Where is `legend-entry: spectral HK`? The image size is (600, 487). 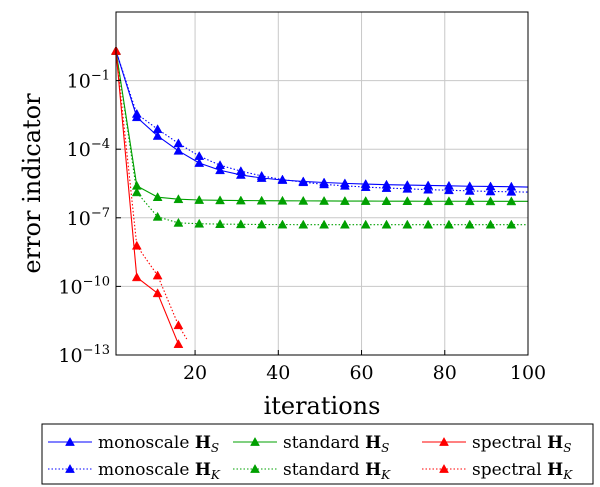 legend-entry: spectral HK is located at coordinates (522, 471).